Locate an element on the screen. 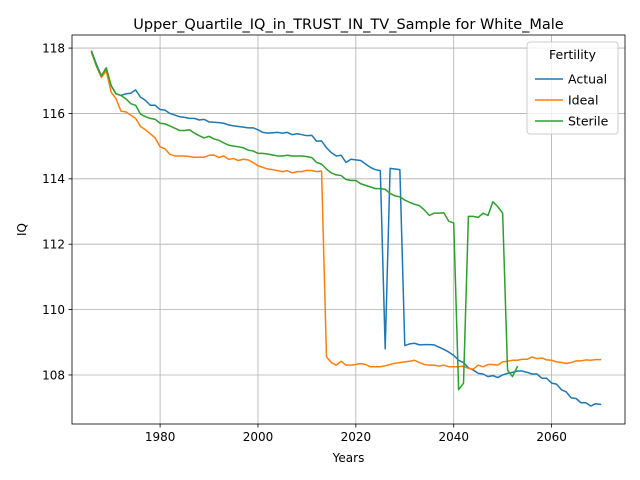  legend-box is located at coordinates (572, 88).